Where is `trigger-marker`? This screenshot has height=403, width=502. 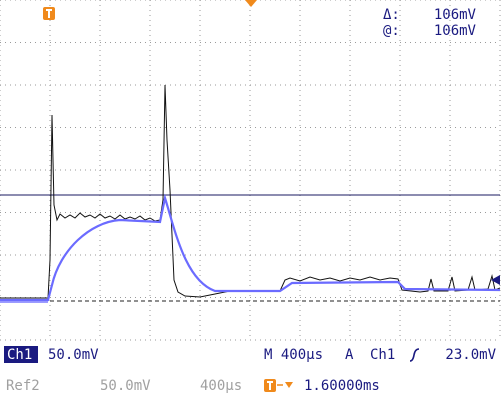
trigger-marker is located at coordinates (251, 3).